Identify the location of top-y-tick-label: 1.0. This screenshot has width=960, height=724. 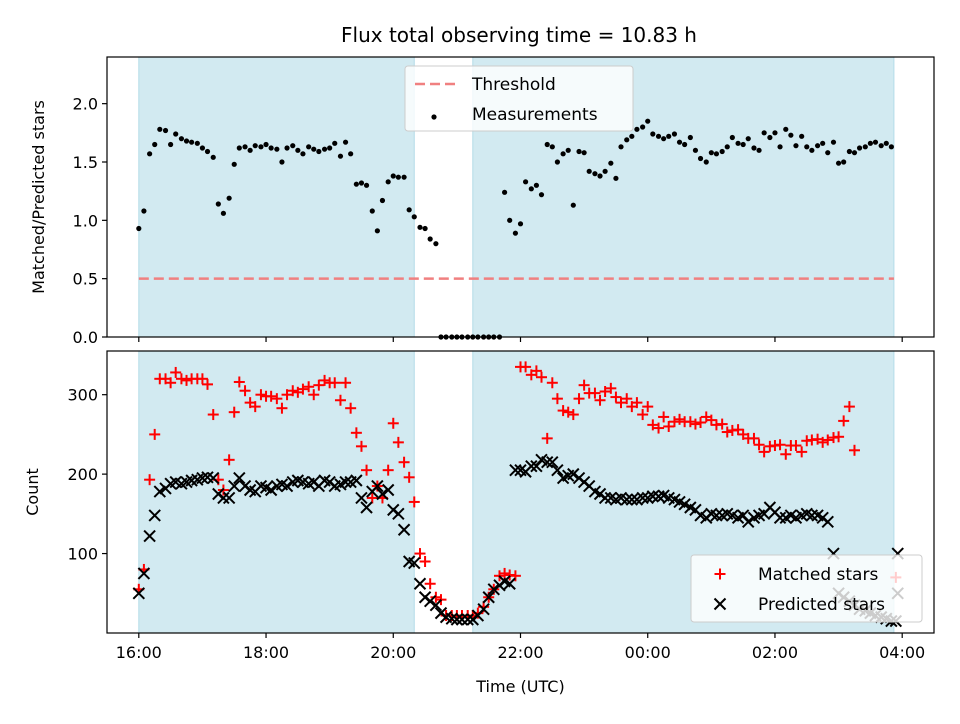
(85, 220).